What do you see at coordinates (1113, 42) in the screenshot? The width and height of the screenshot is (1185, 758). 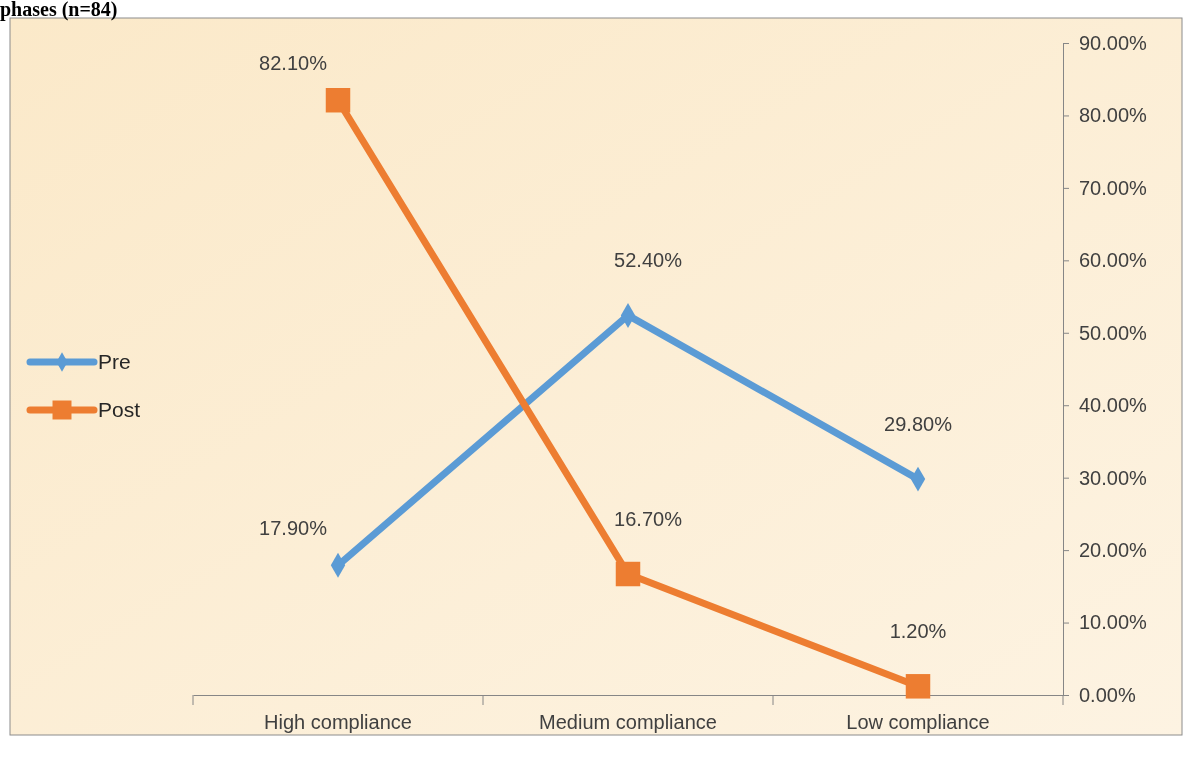 I see `y-tick-label: 90.00%` at bounding box center [1113, 42].